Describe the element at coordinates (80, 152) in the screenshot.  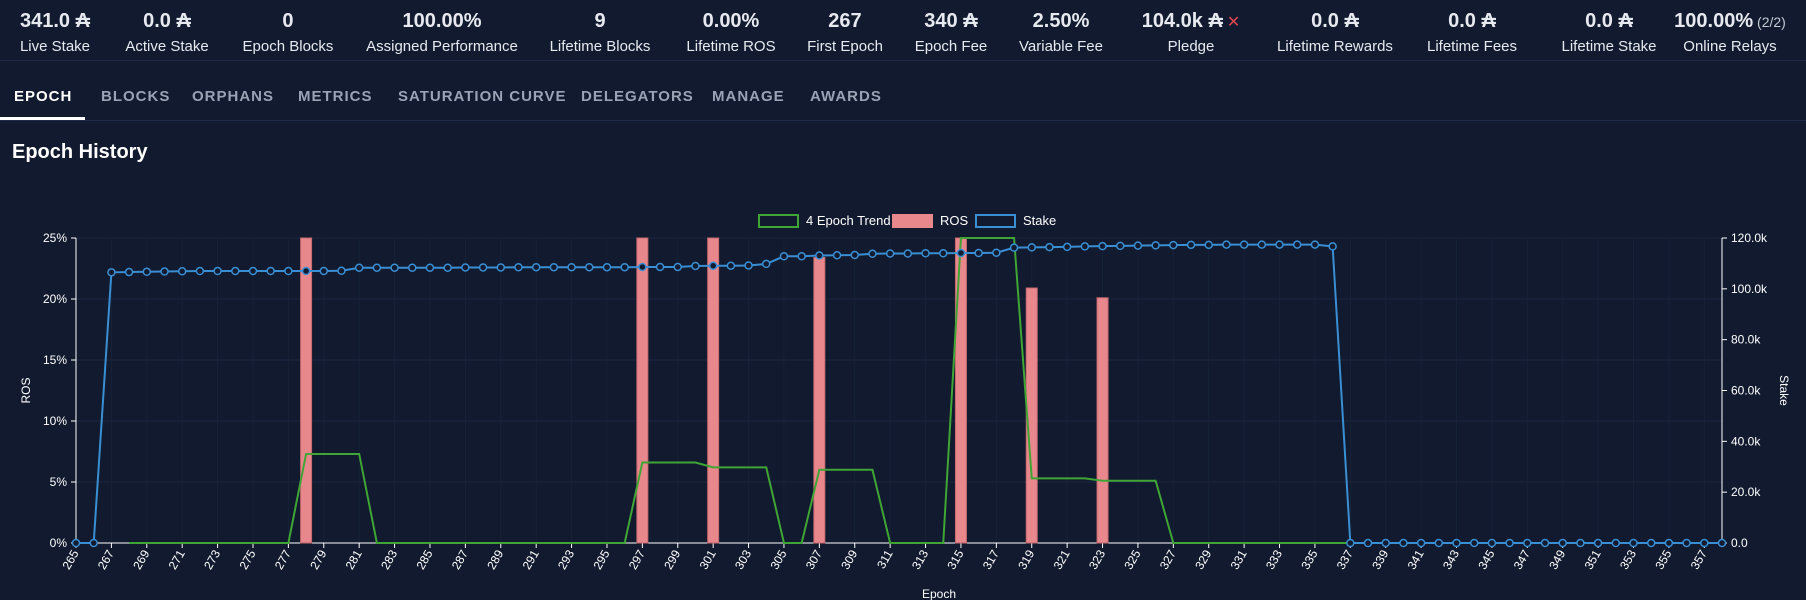
I see `section-title: Epoch History` at that location.